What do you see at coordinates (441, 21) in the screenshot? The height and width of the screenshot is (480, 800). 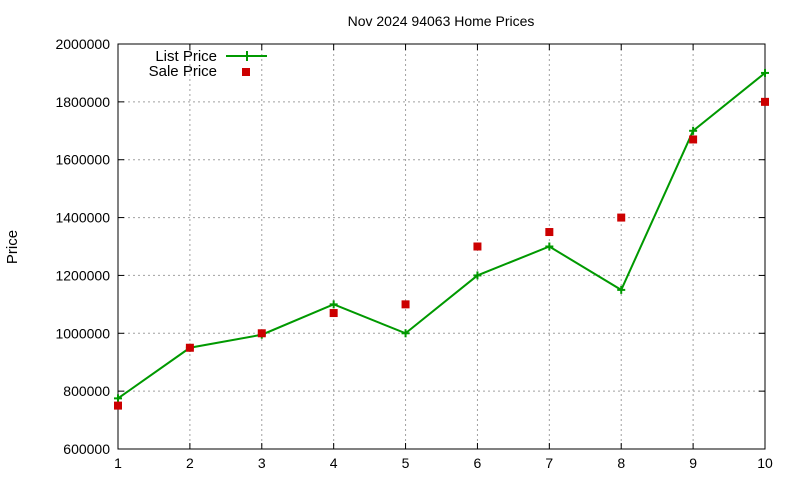 I see `chart-title: Nov 2024 94063 Home Prices` at bounding box center [441, 21].